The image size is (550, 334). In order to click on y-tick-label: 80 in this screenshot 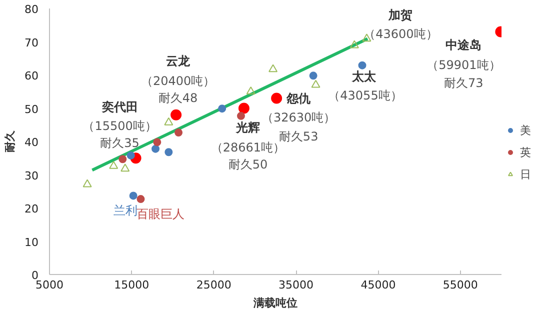, I will do `click(31, 9)`.